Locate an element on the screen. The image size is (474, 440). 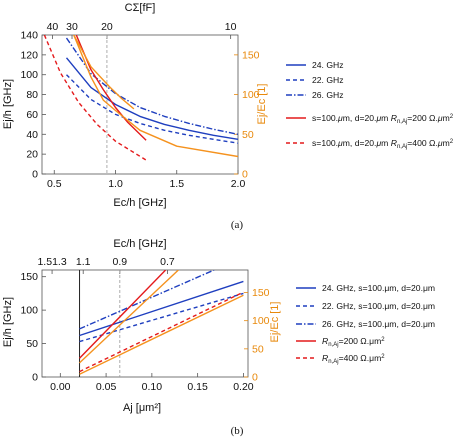
panel-a-plot-frame is located at coordinates (140, 104).